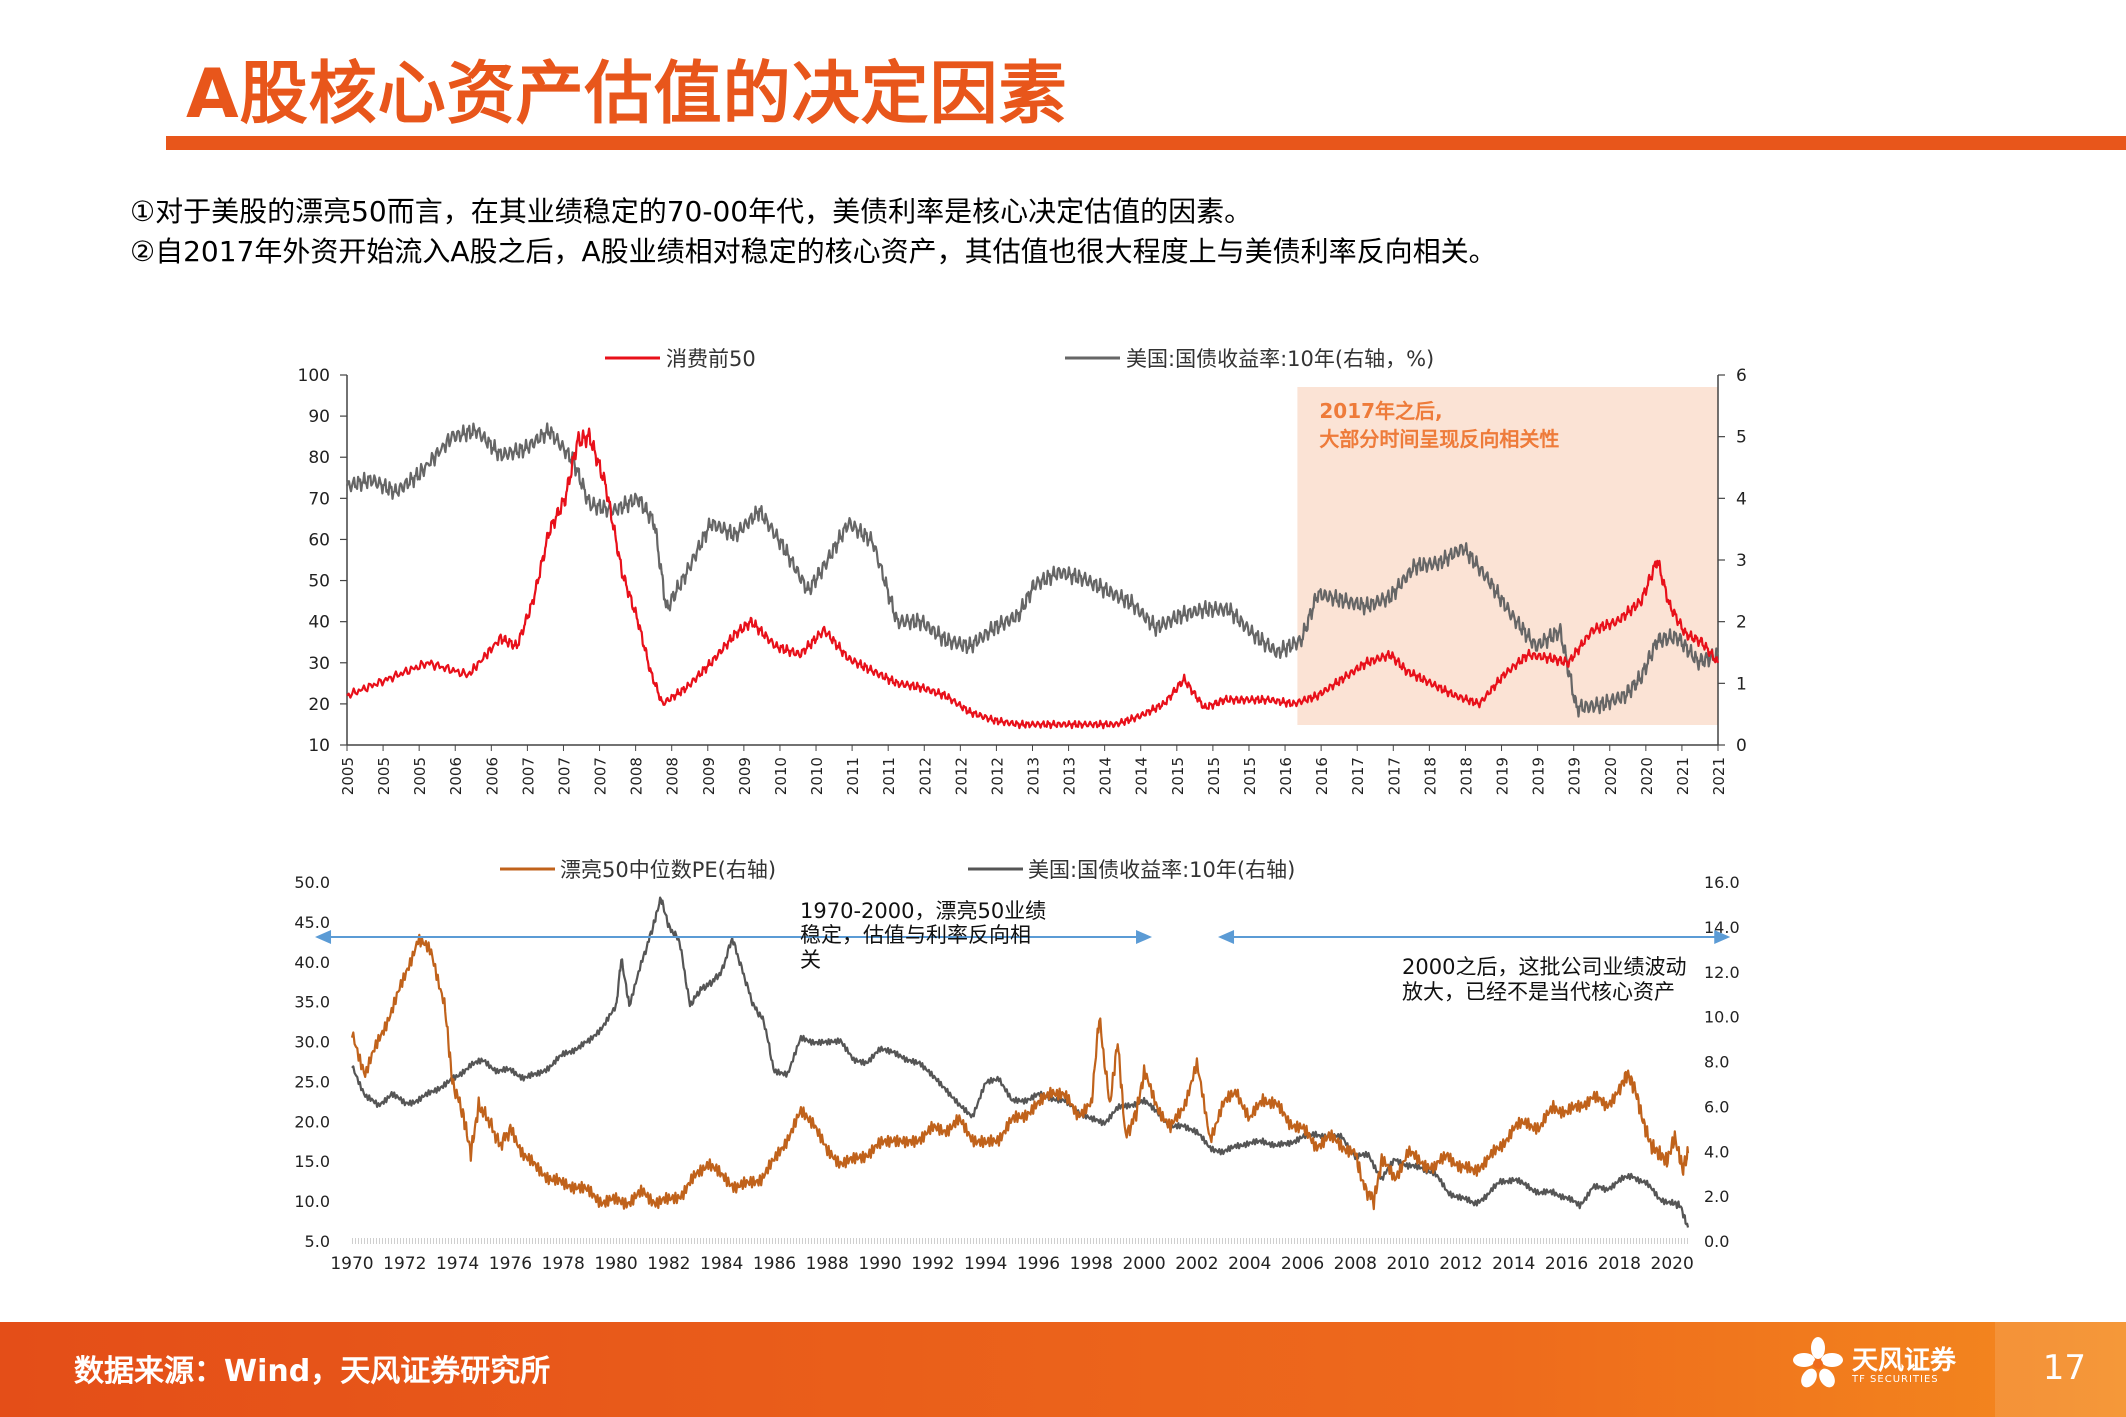  What do you see at coordinates (312, 1201) in the screenshot?
I see `y-left-tick-label: 10.0` at bounding box center [312, 1201].